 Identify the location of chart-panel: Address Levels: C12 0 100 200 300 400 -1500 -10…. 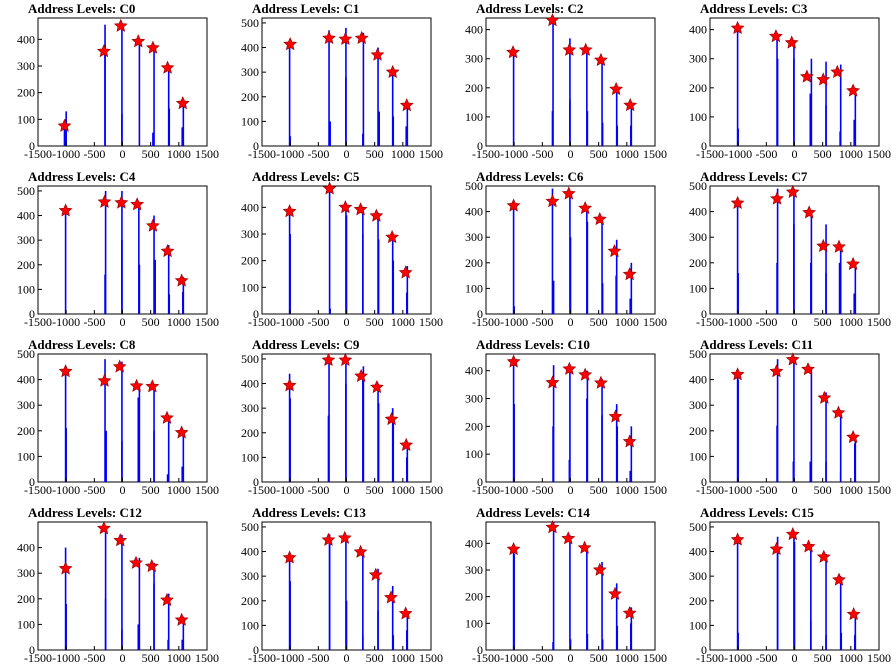
(112, 588).